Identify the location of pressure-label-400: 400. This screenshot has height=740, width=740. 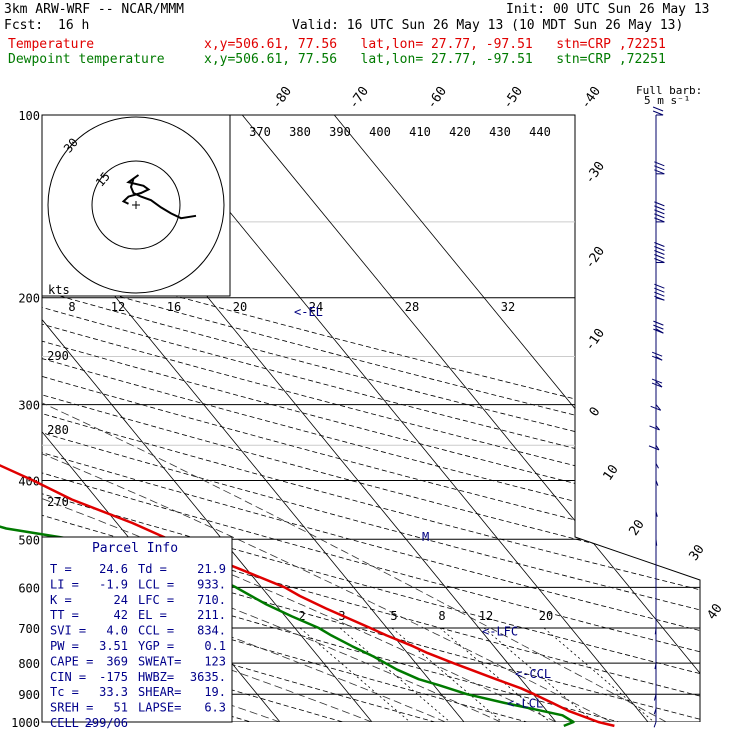
(29, 481).